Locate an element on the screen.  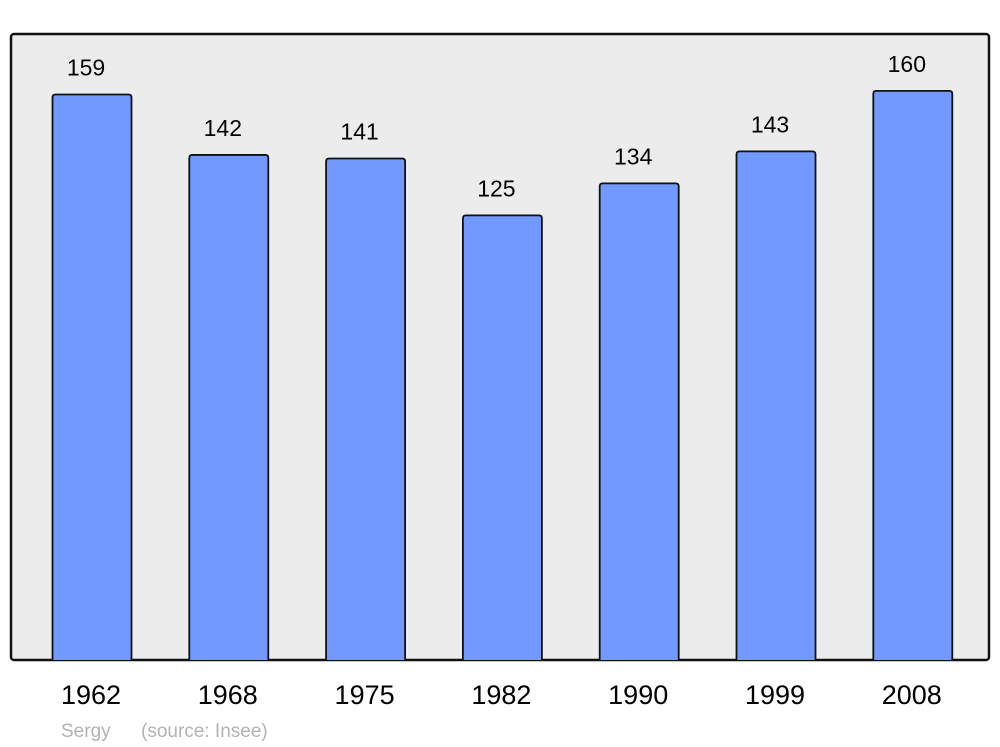
x-tick-1968: 1968 is located at coordinates (228, 695).